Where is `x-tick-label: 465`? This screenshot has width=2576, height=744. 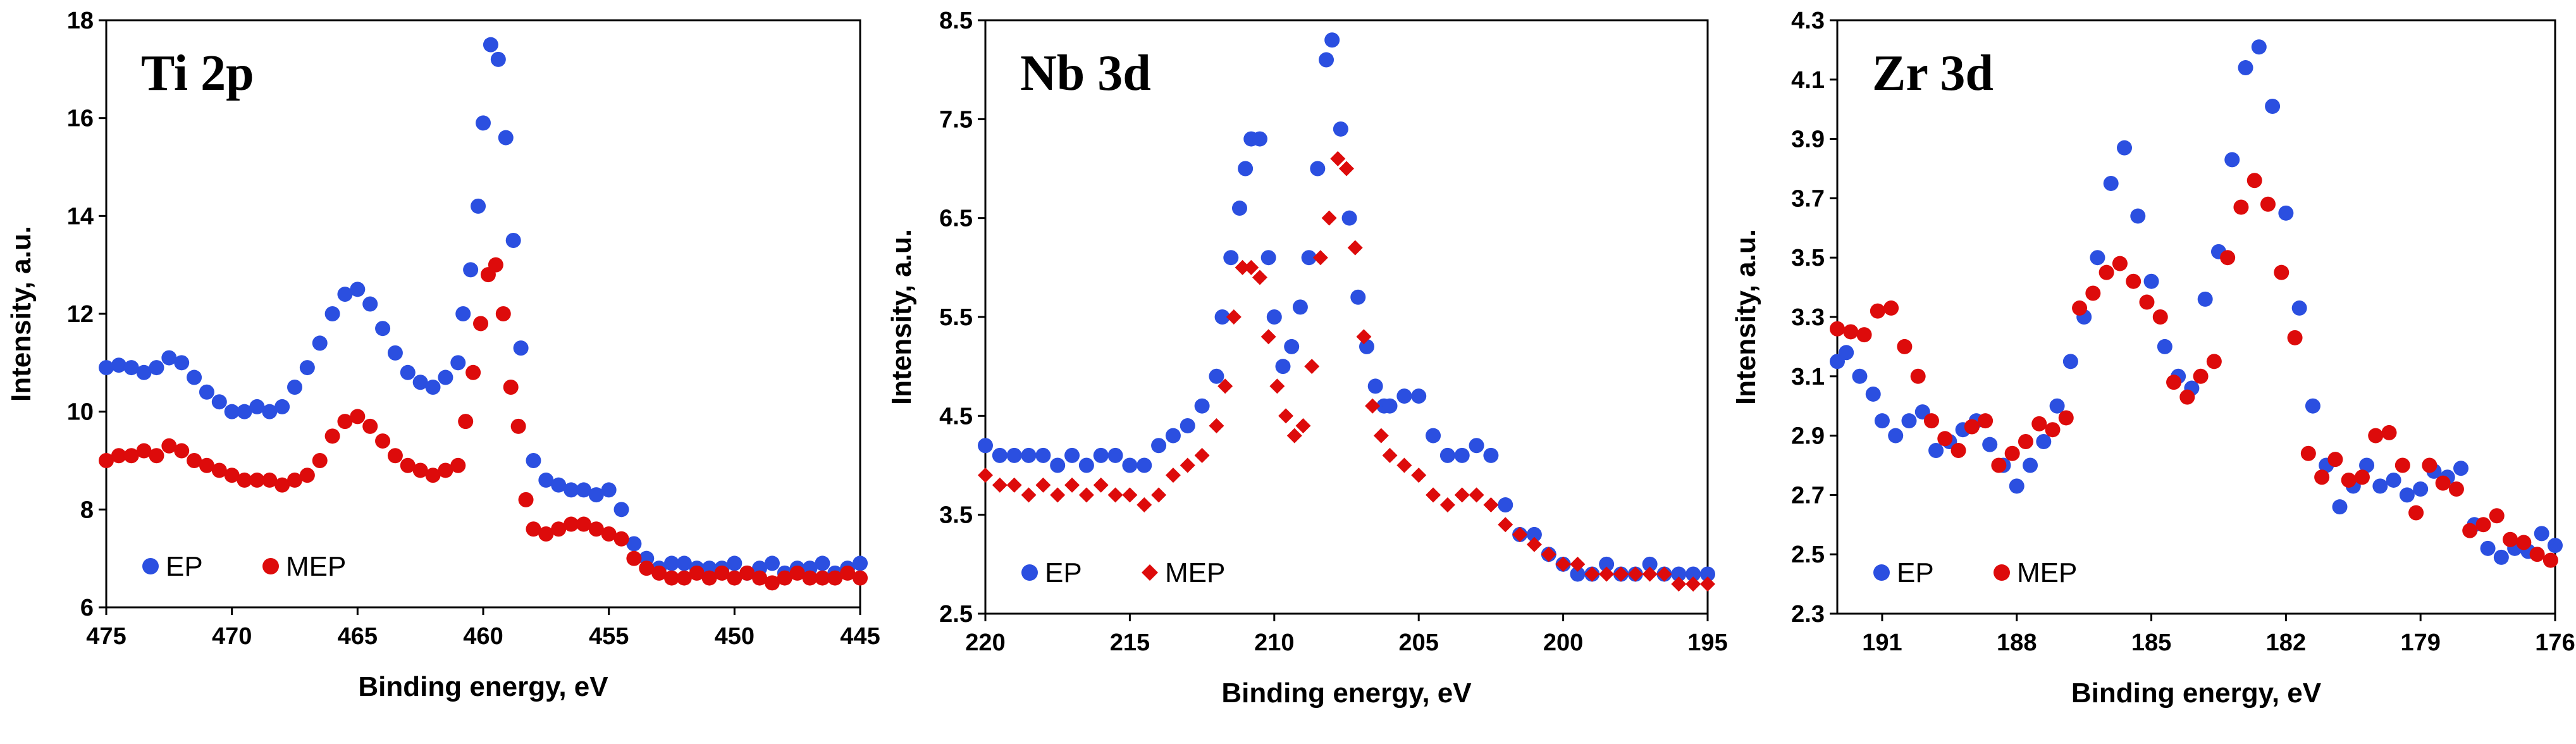 x-tick-label: 465 is located at coordinates (358, 636).